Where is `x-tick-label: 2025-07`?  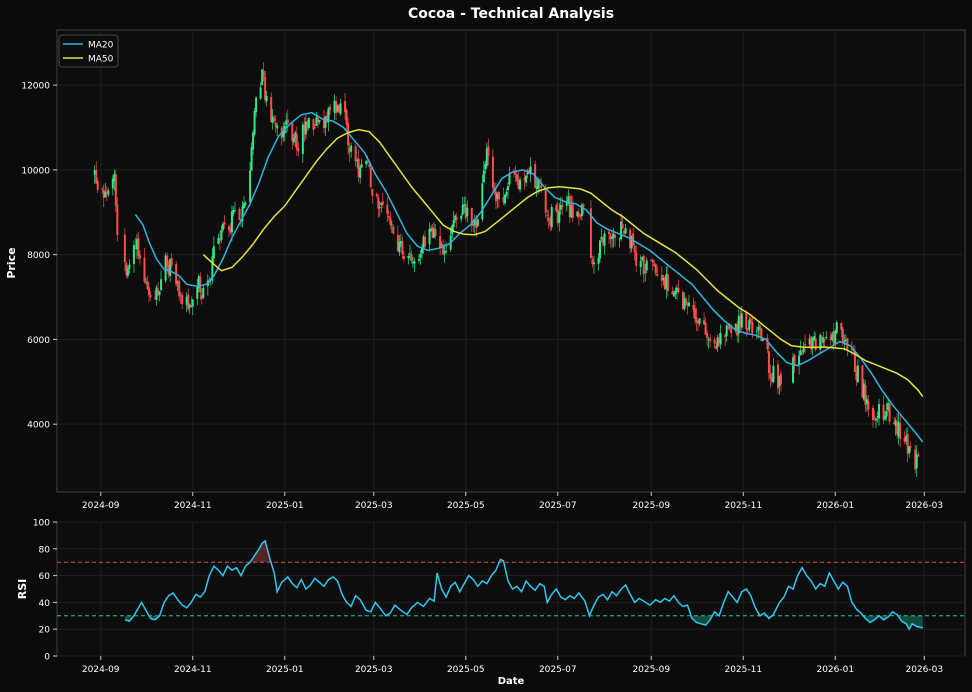
x-tick-label: 2025-07 is located at coordinates (558, 670).